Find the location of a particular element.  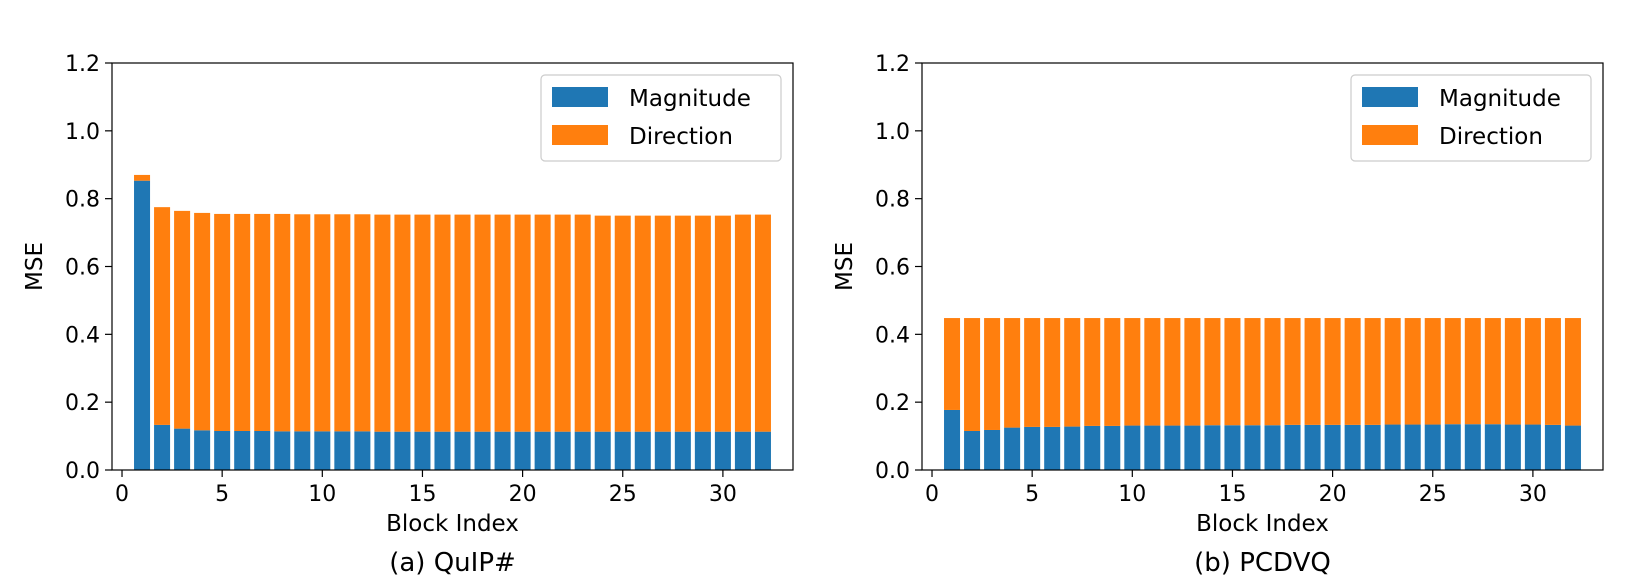

y-tick-label-6: 1.2 is located at coordinates (892, 64).